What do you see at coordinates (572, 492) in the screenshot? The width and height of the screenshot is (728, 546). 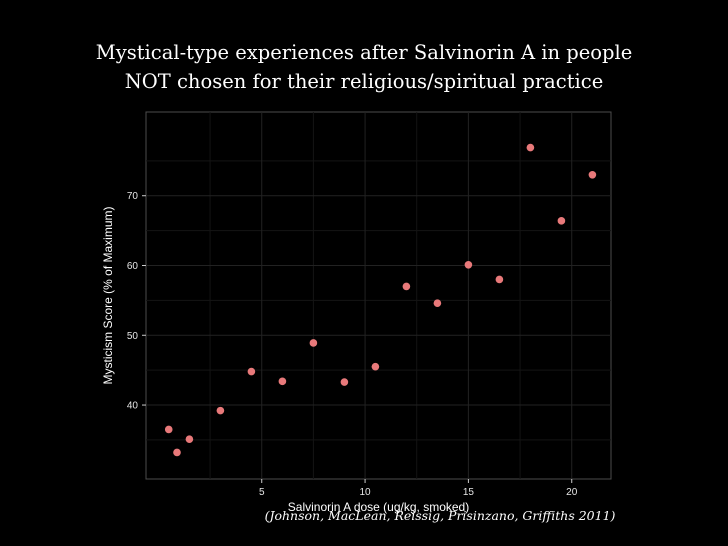 I see `x-tick-label: 20` at bounding box center [572, 492].